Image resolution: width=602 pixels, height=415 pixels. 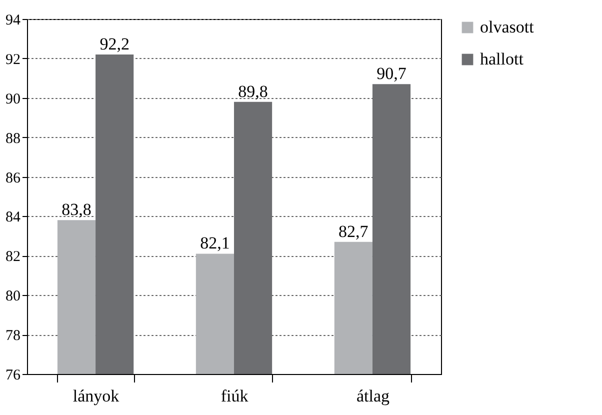 What do you see at coordinates (215, 243) in the screenshot?
I see `data-label: 82,1` at bounding box center [215, 243].